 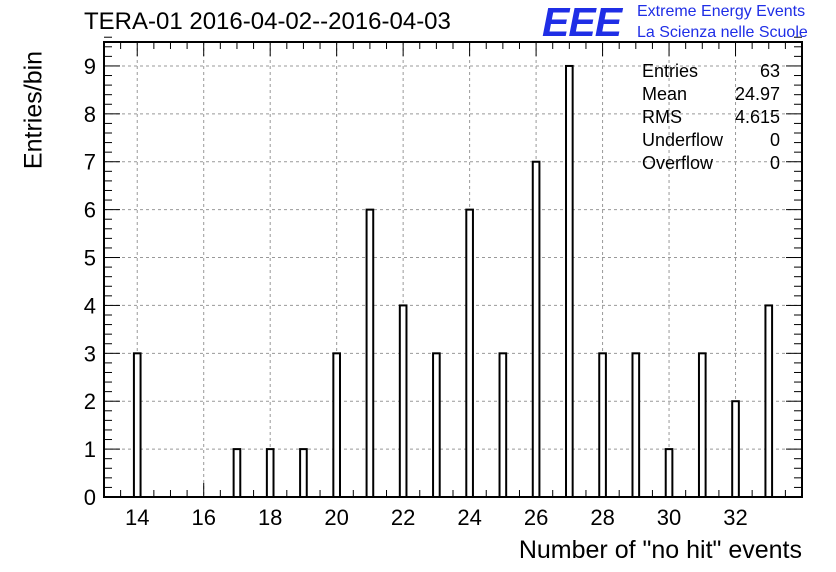 What do you see at coordinates (670, 71) in the screenshot?
I see `stats-entries-label: Entries` at bounding box center [670, 71].